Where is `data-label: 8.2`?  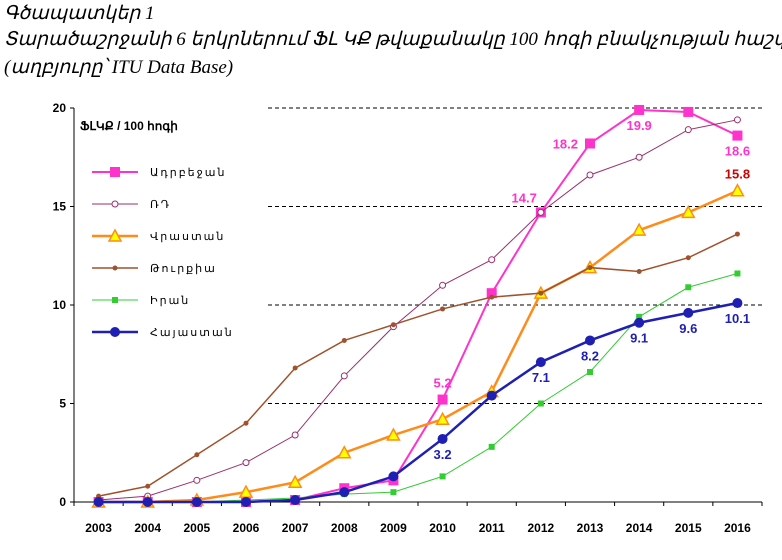
data-label: 8.2 is located at coordinates (590, 355).